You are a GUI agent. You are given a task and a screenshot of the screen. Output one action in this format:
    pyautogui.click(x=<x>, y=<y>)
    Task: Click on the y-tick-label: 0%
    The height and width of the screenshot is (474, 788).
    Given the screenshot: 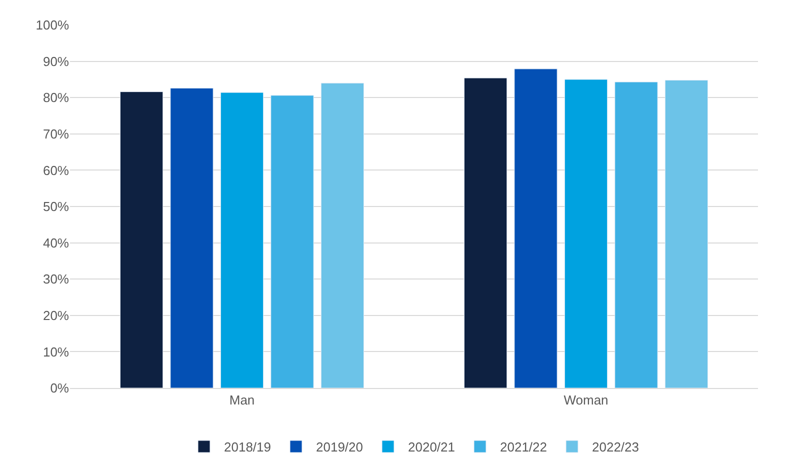 What is the action you would take?
    pyautogui.click(x=60, y=388)
    